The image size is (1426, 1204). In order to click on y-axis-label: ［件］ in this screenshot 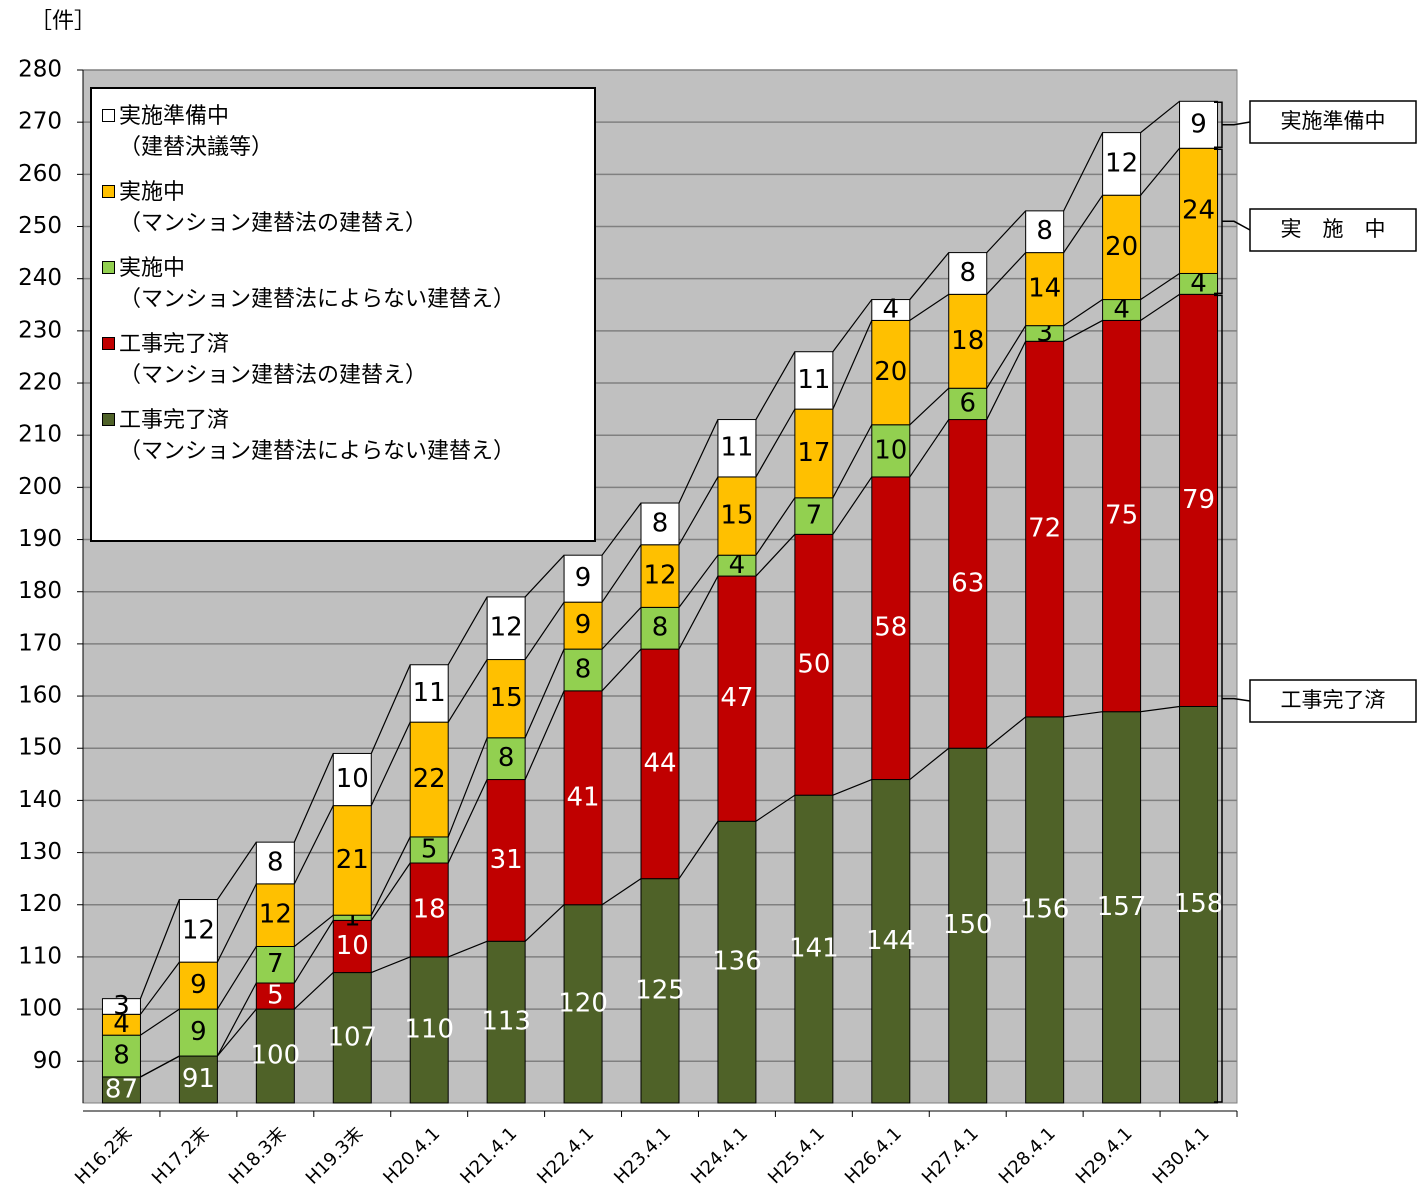, I will do `click(63, 21)`.